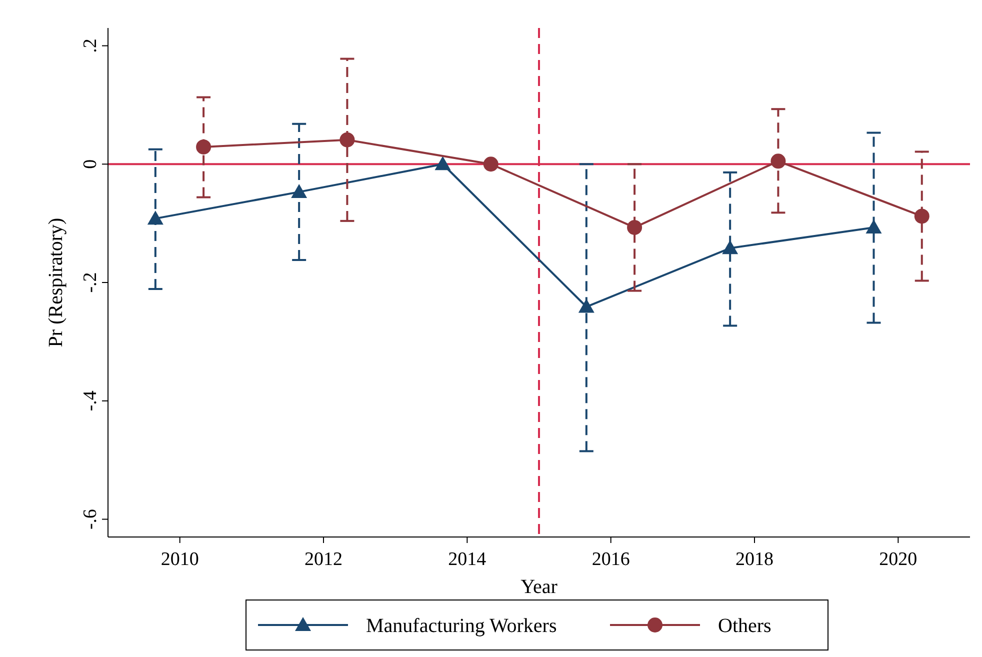 The height and width of the screenshot is (657, 982). I want to click on x-tick-label: 2012, so click(323, 559).